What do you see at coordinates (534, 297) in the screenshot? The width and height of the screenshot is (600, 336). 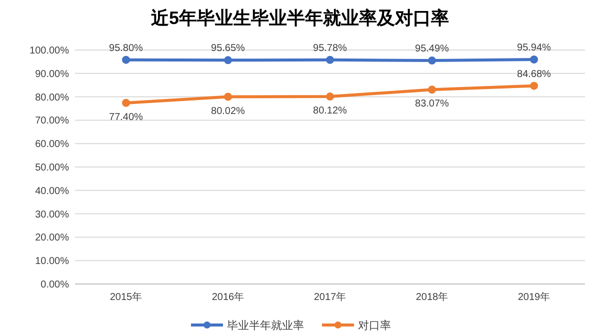 I see `x-tick-label: 2019年` at bounding box center [534, 297].